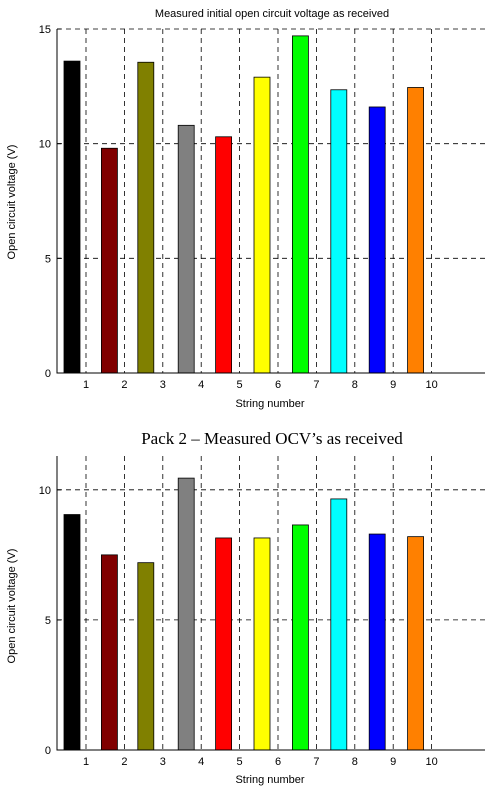 The width and height of the screenshot is (485, 791). I want to click on chart-2-y-axis-label: Open circuit voltage (V), so click(12, 606).